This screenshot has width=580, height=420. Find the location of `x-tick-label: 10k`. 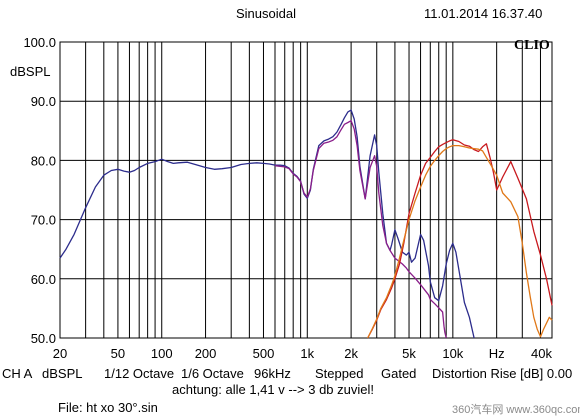

x-tick-label: 10k is located at coordinates (452, 353).